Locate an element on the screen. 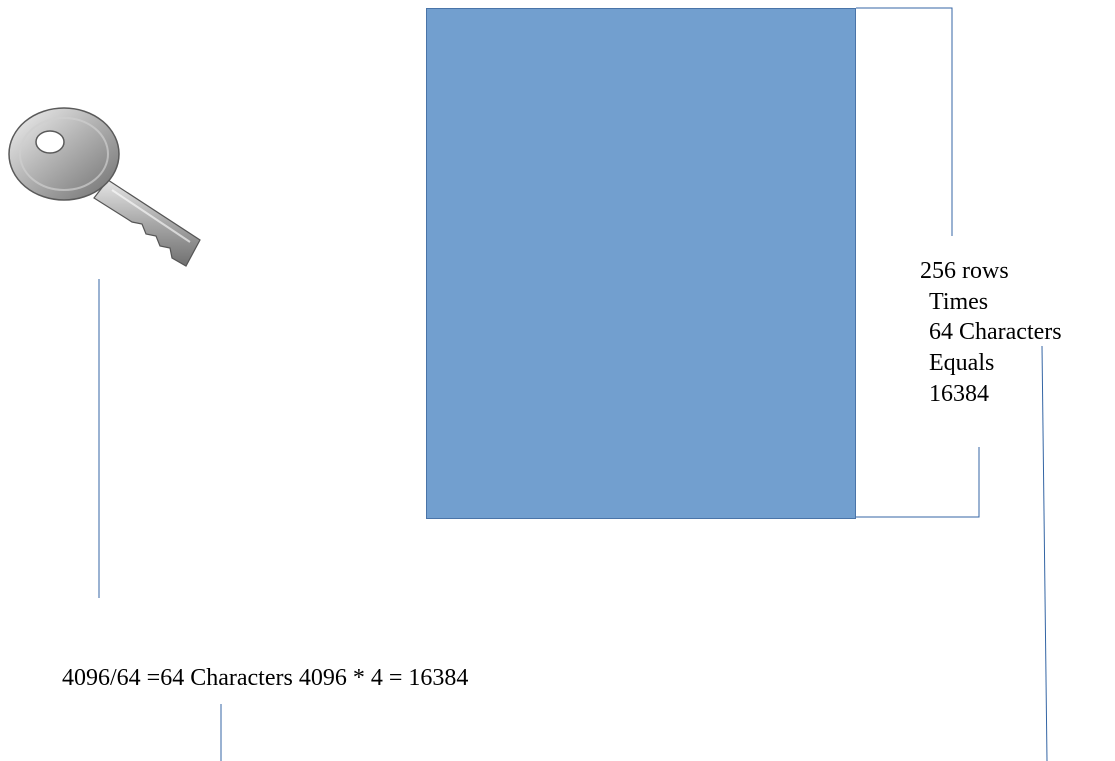  characters-label: 64 Characters is located at coordinates (995, 332).